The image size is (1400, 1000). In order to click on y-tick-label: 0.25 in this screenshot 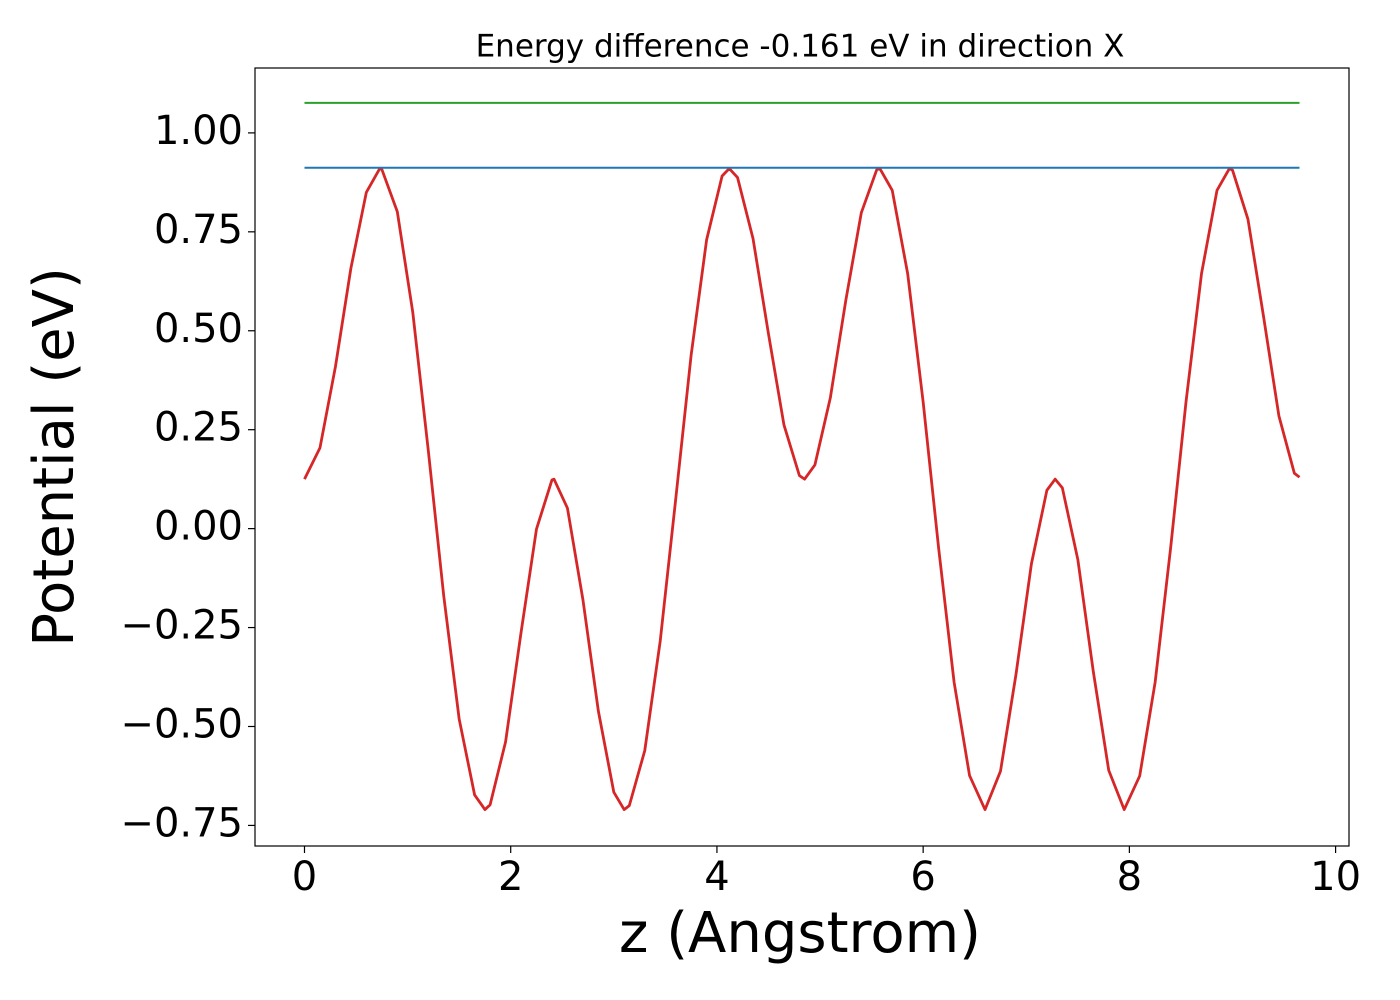, I will do `click(198, 428)`.